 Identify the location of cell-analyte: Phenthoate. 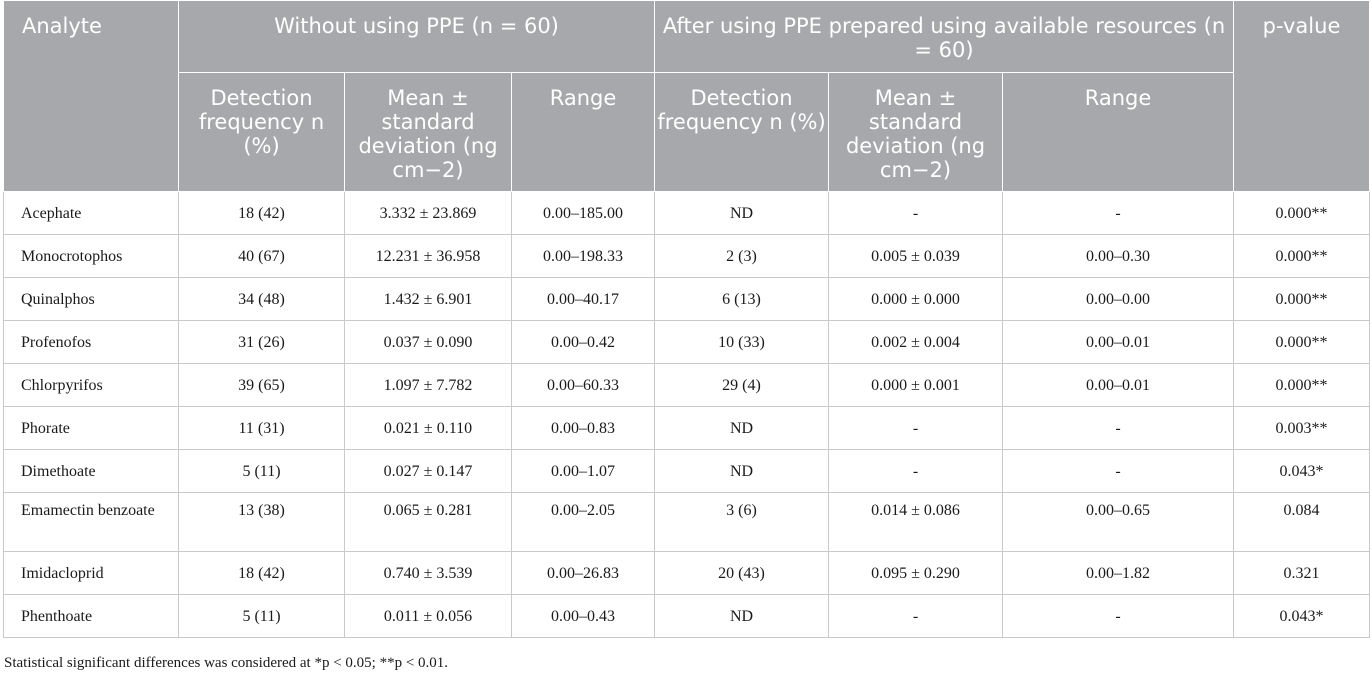
(91, 616).